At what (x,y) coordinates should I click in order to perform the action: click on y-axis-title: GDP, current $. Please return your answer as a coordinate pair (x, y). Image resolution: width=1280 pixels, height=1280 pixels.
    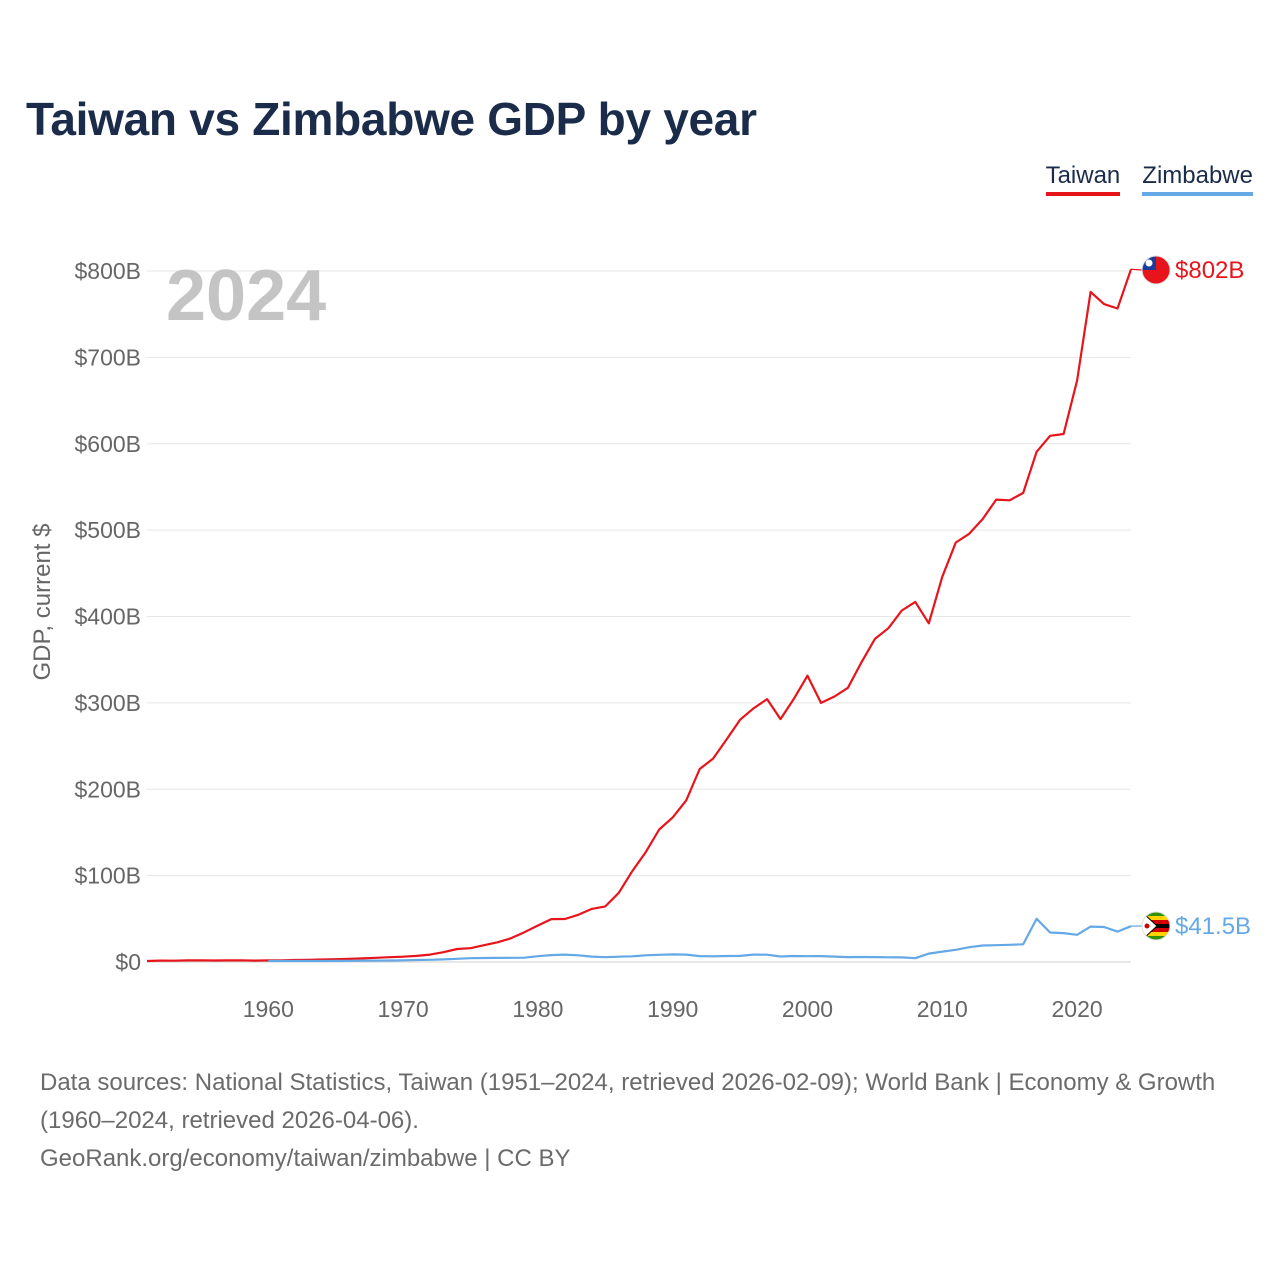
    Looking at the image, I should click on (42, 602).